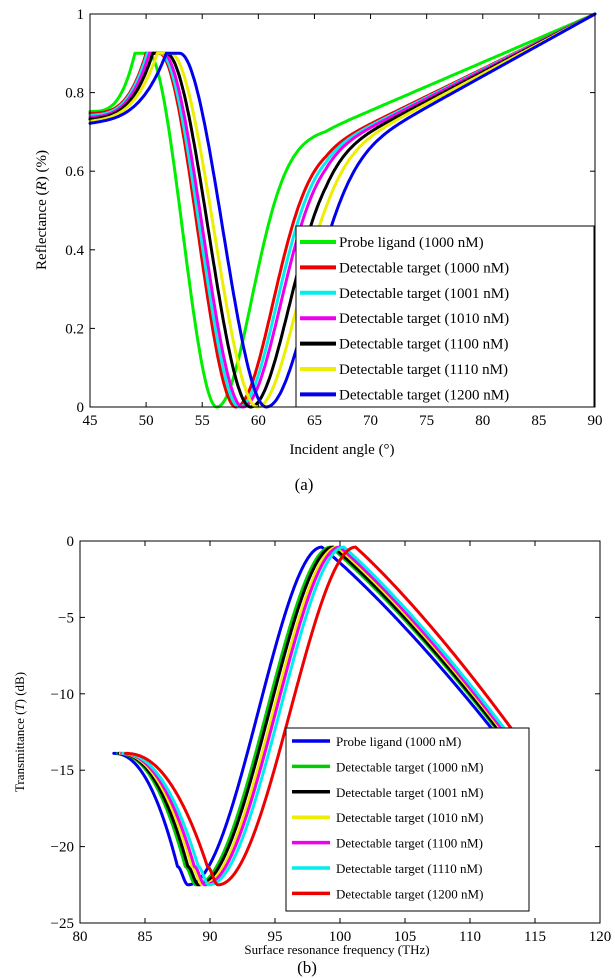  I want to click on y-tick-label: −20, so click(62, 848).